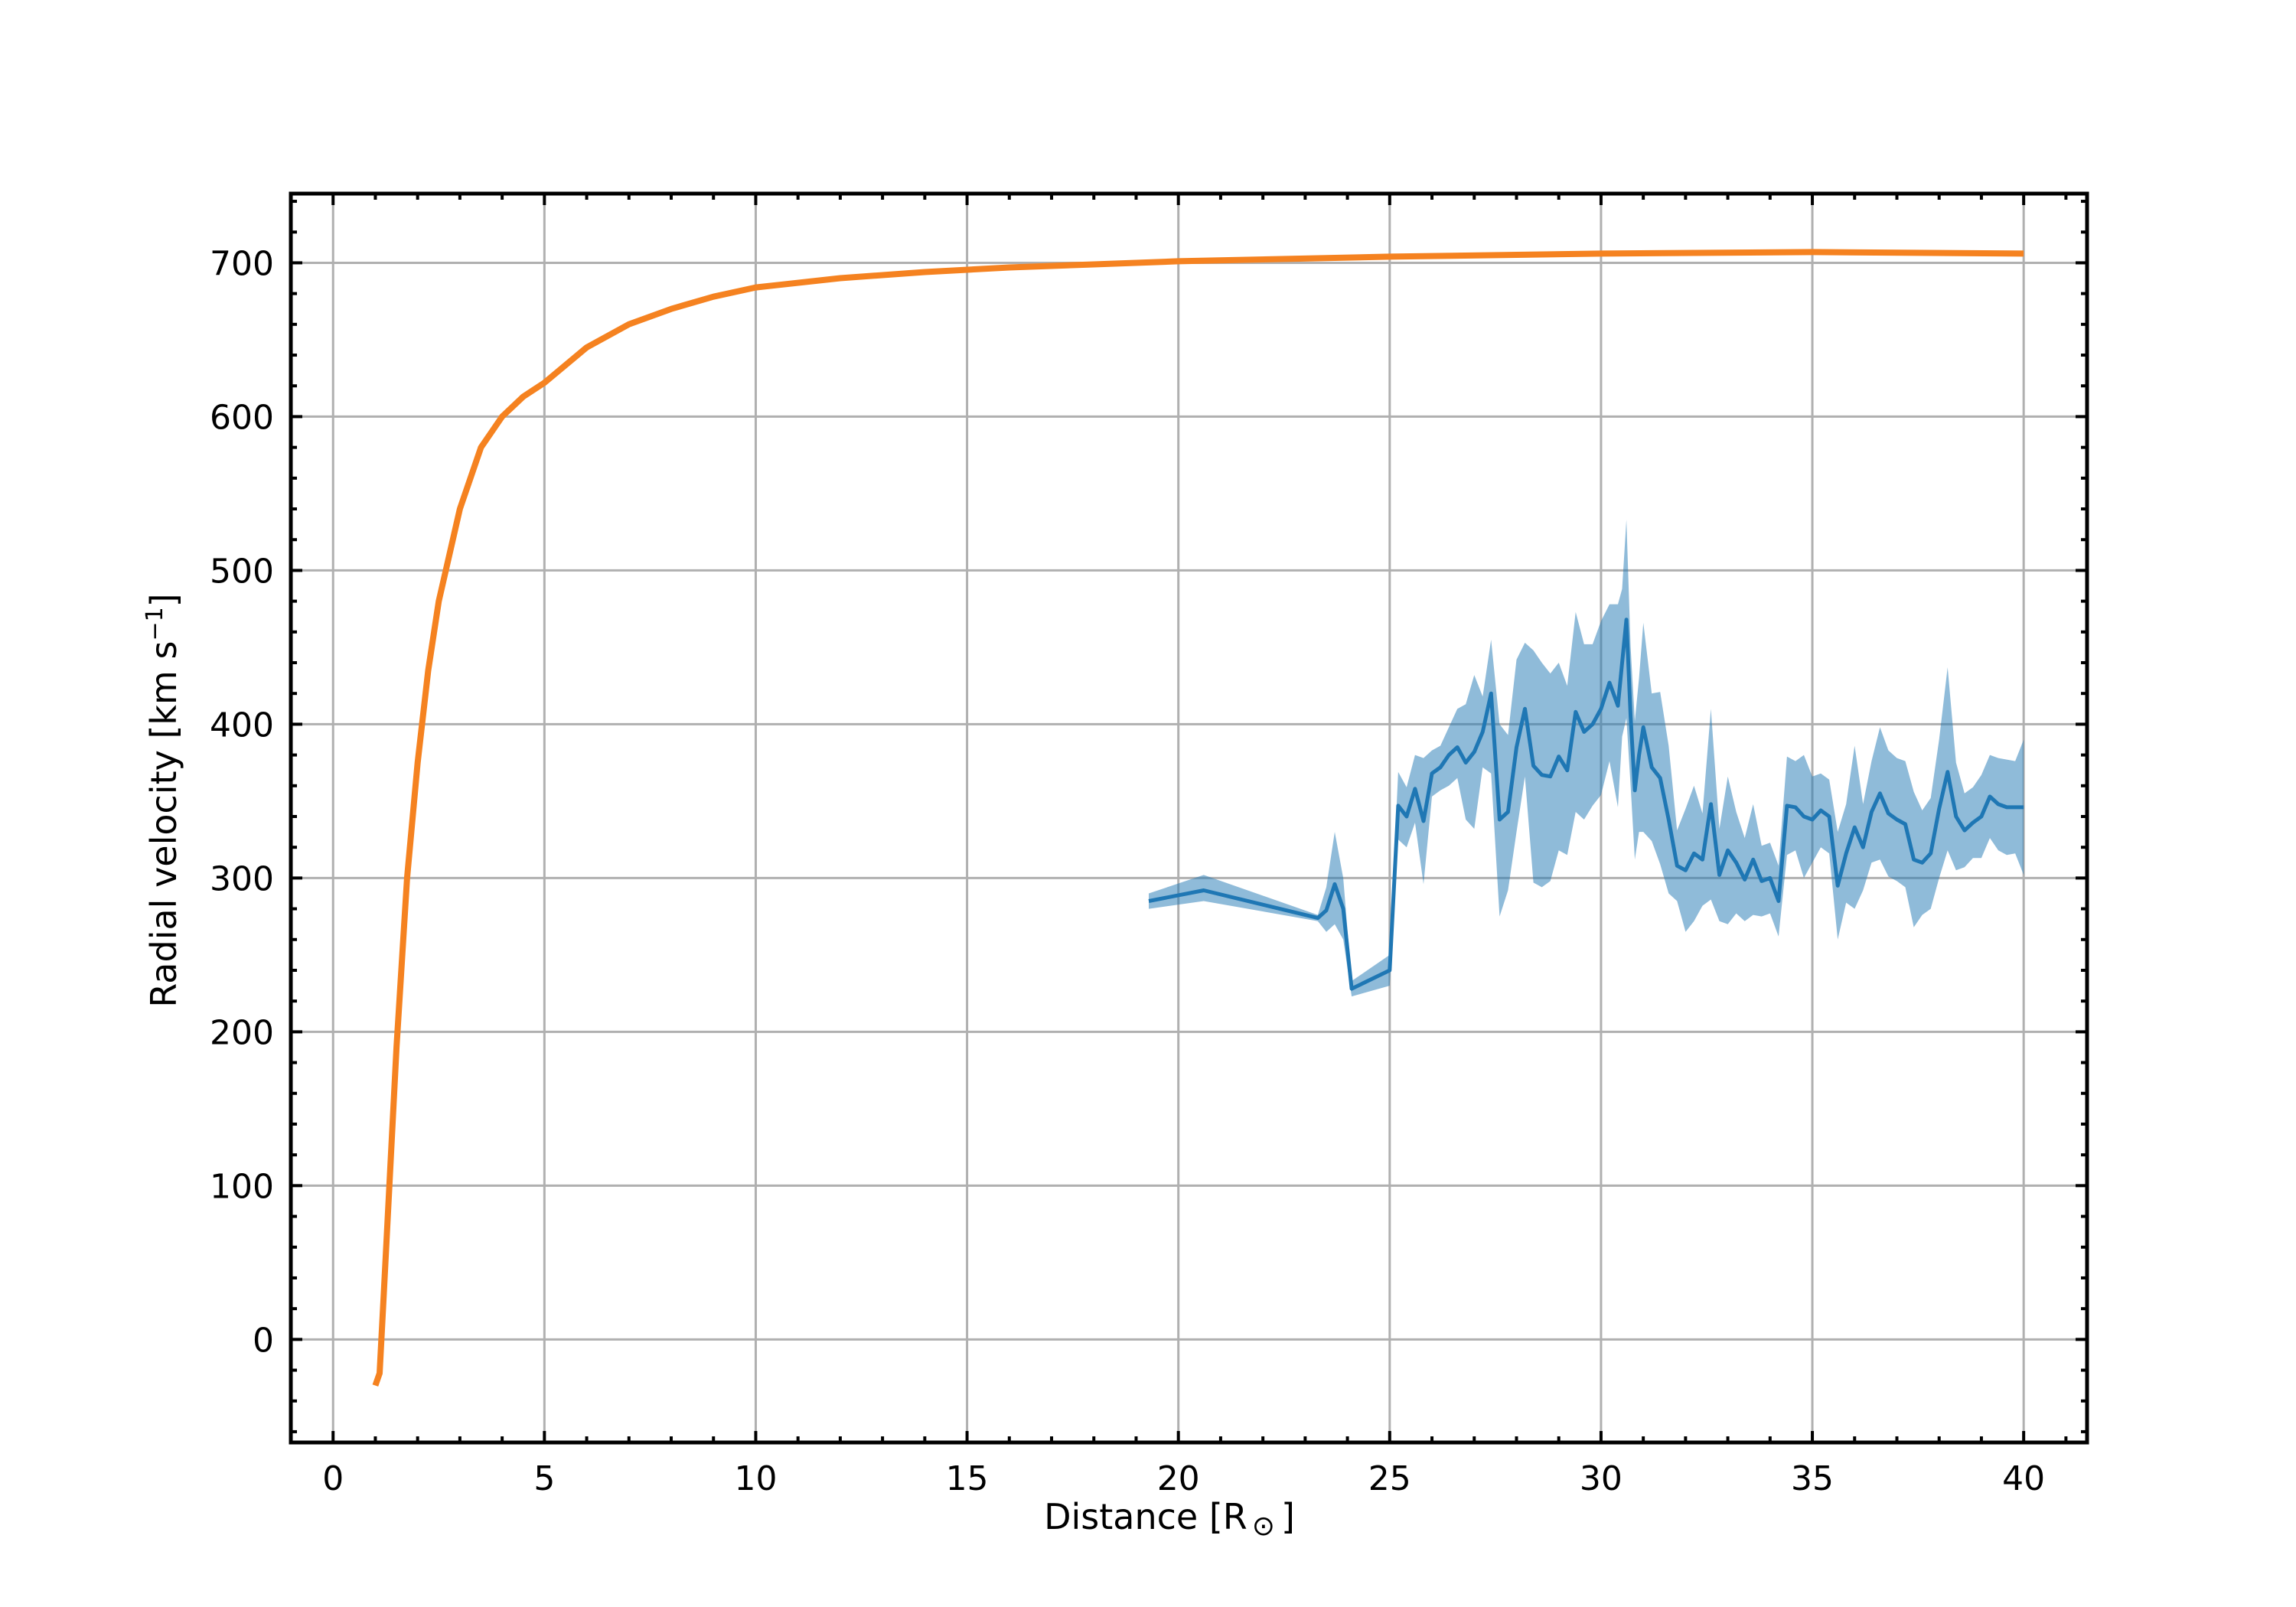 The width and height of the screenshot is (2296, 1607). I want to click on x-tick-labels: 0 5 10 15 20 25 30 35 40, so click(1183, 1479).